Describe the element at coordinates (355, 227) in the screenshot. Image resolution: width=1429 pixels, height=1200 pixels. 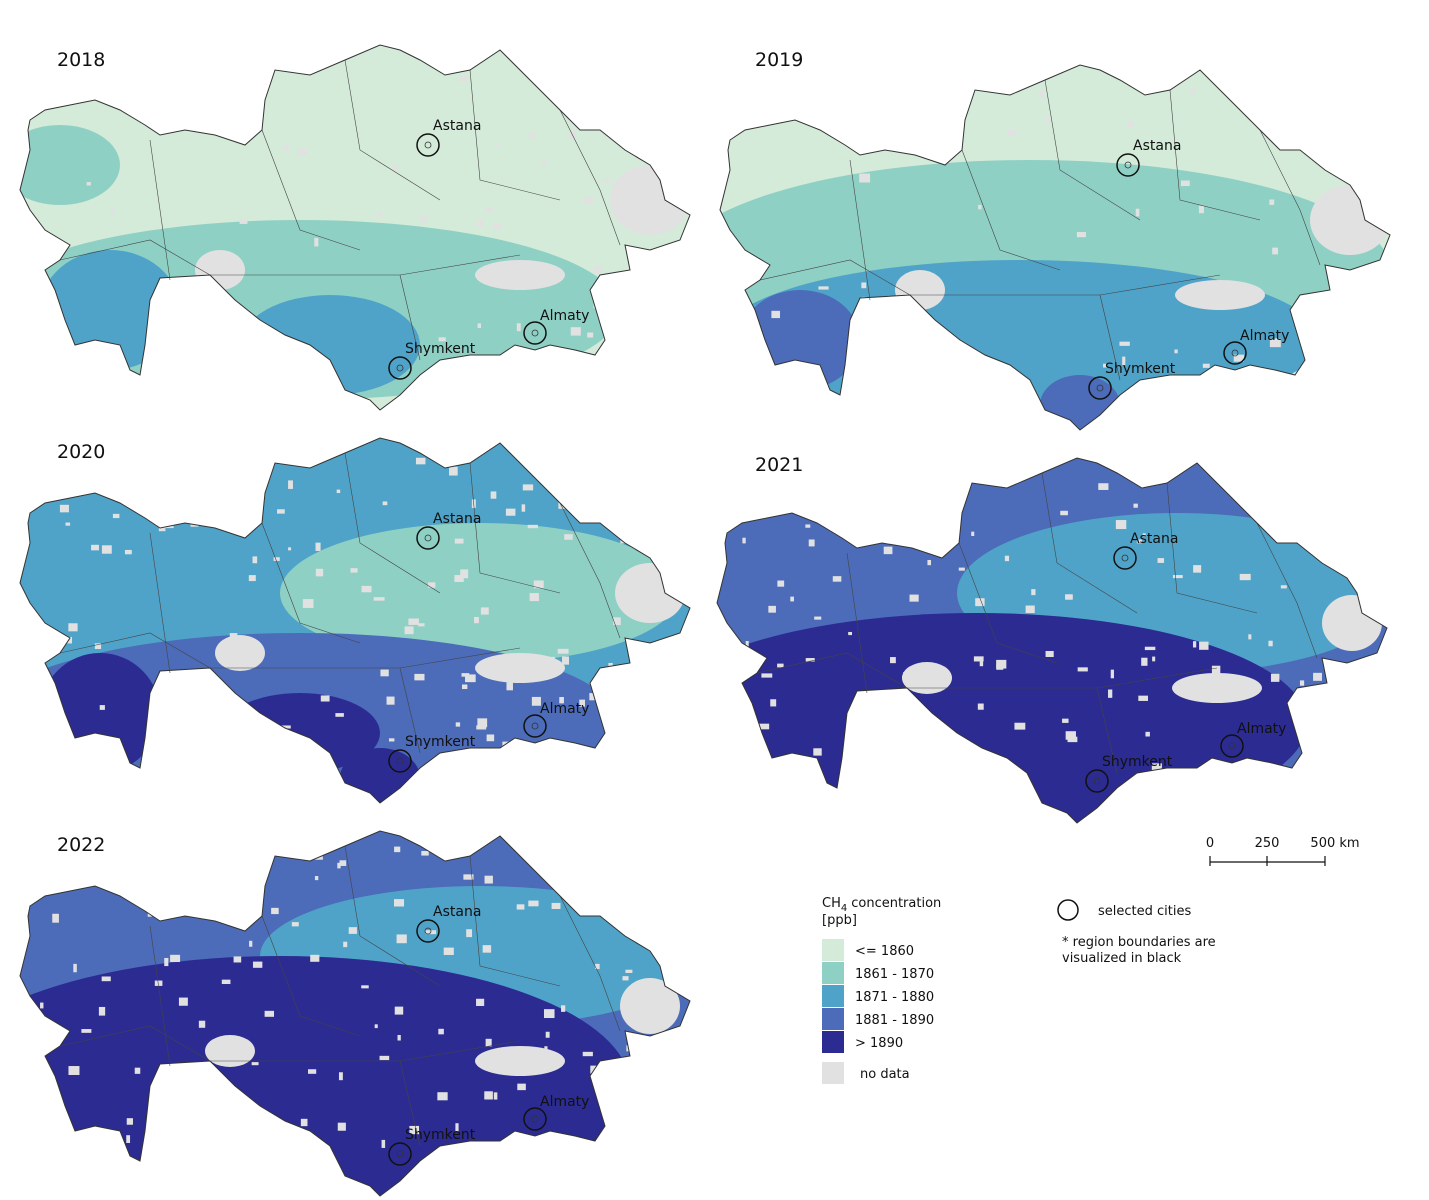
I see `map-panel: Astana Almaty Shymkent` at that location.